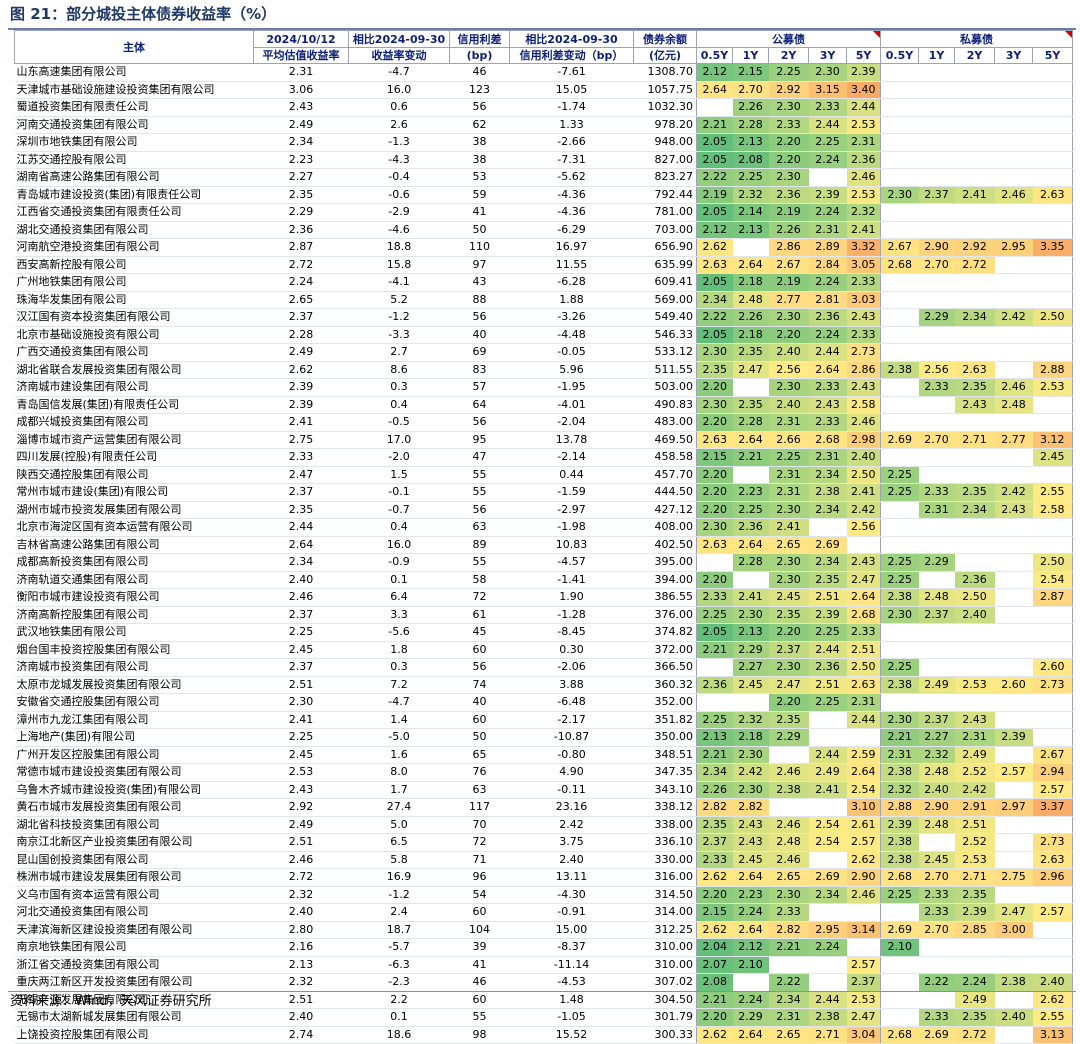 Image resolution: width=1080 pixels, height=1044 pixels. I want to click on footer-divider, so click(542, 991).